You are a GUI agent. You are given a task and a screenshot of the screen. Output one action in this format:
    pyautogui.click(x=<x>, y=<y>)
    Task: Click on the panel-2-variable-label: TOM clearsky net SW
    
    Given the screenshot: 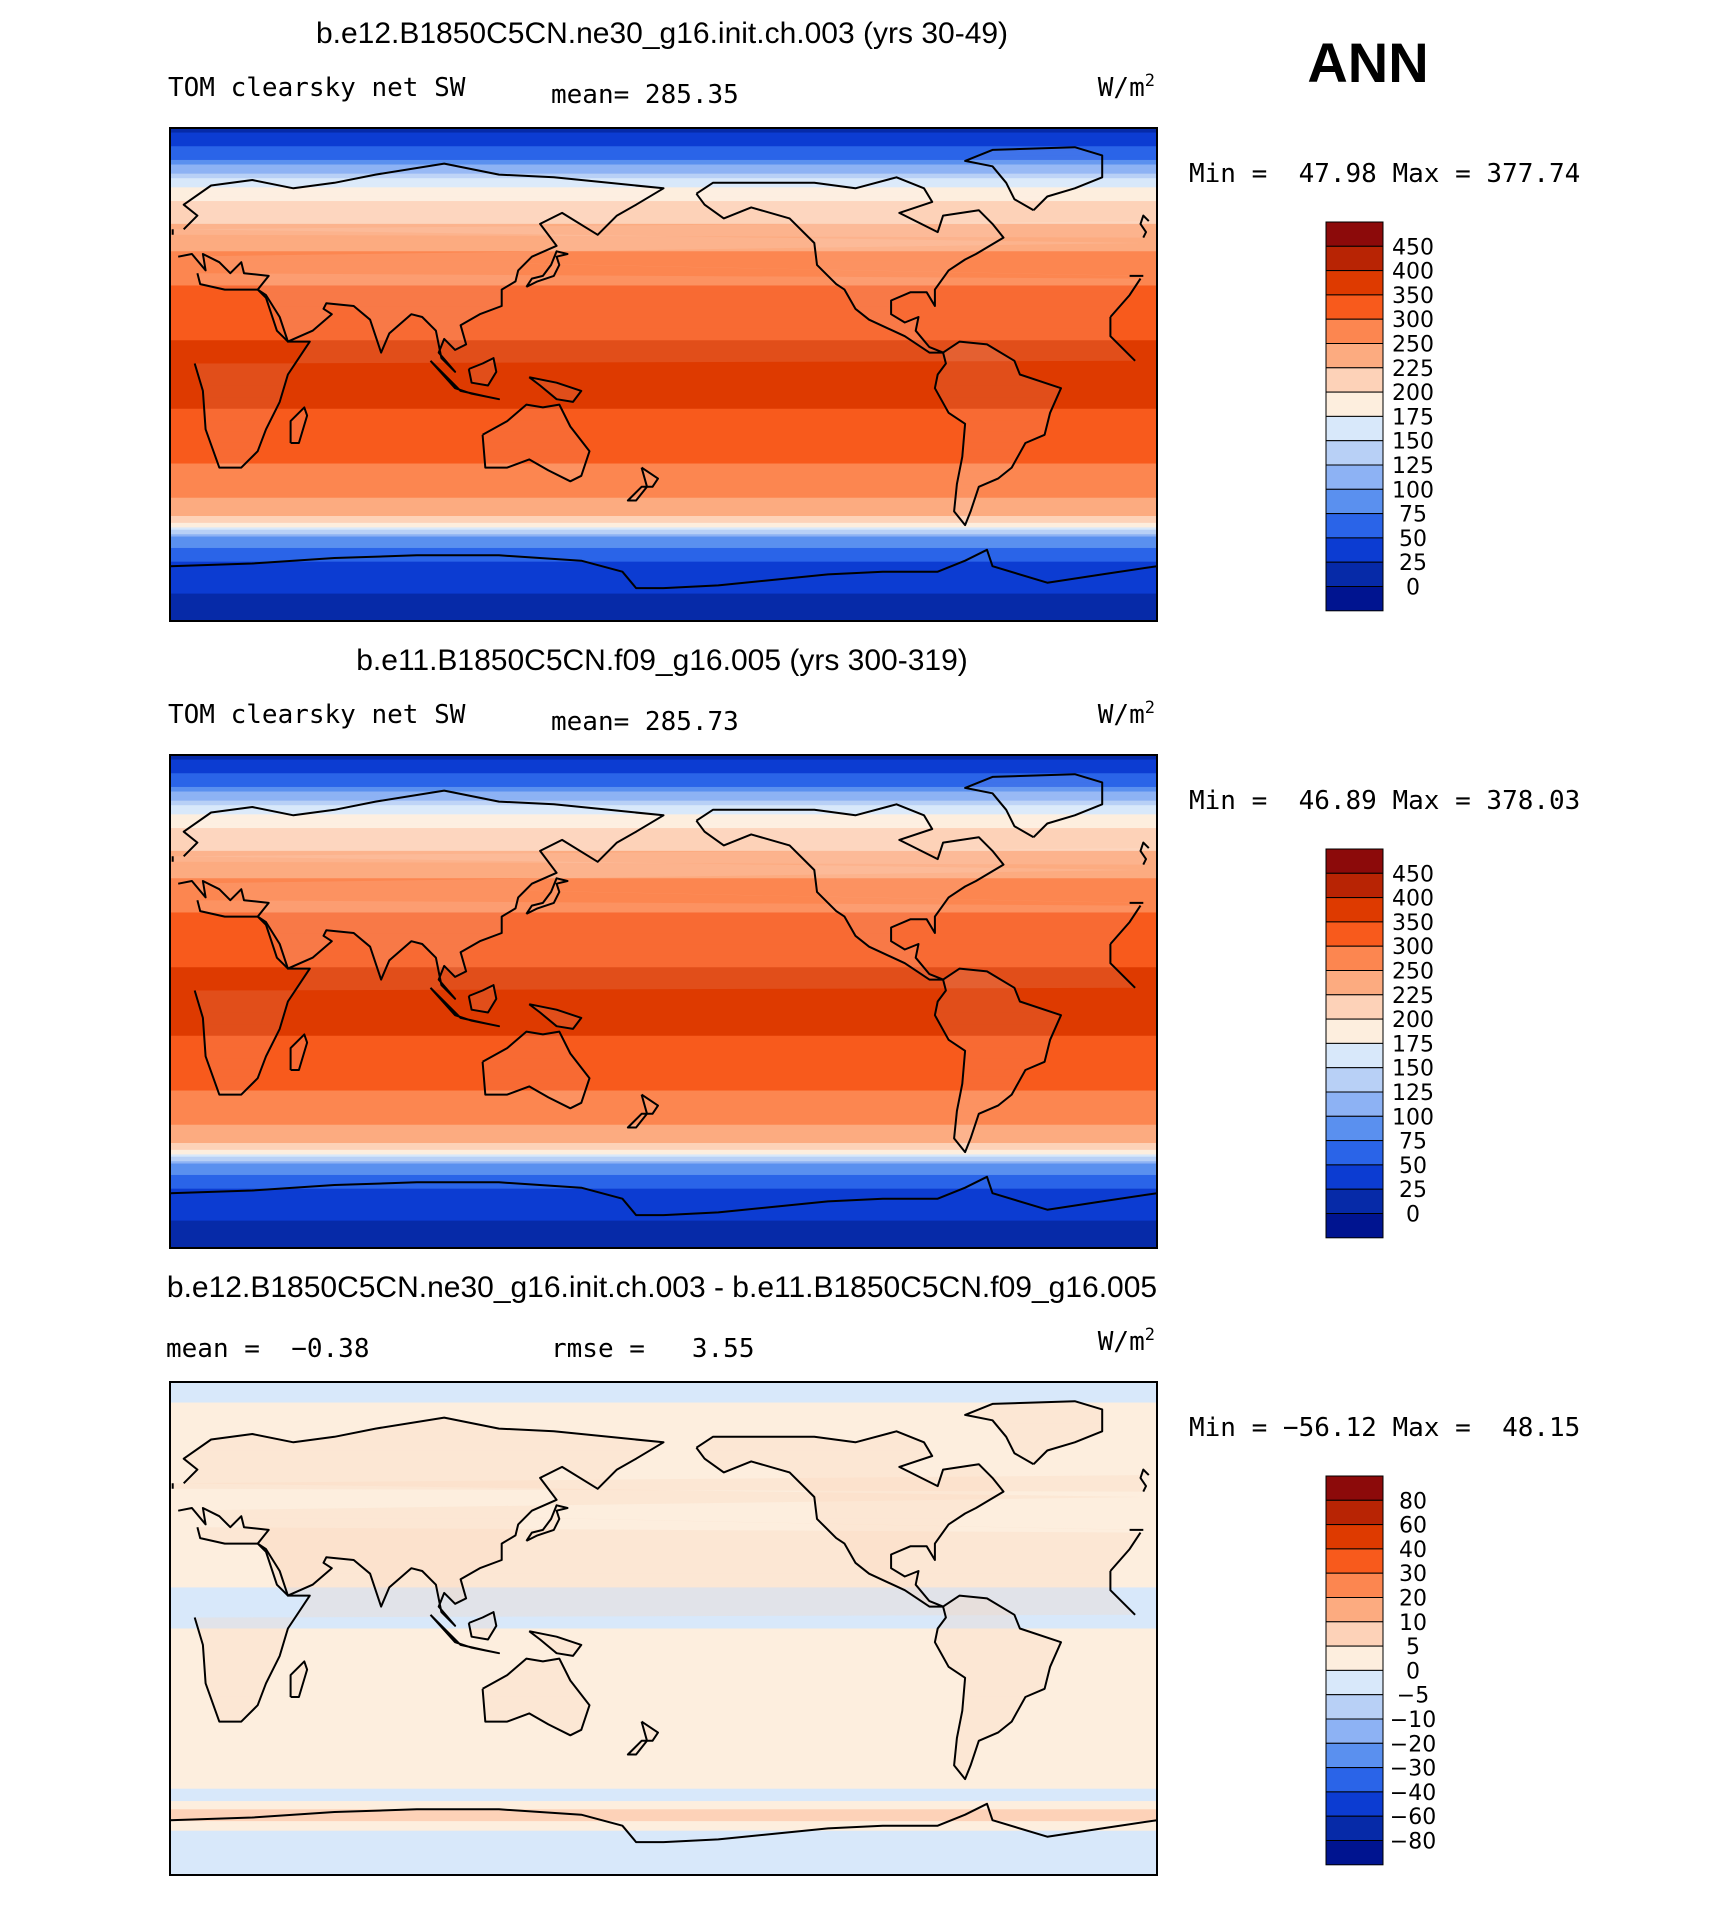 What is the action you would take?
    pyautogui.click(x=317, y=715)
    